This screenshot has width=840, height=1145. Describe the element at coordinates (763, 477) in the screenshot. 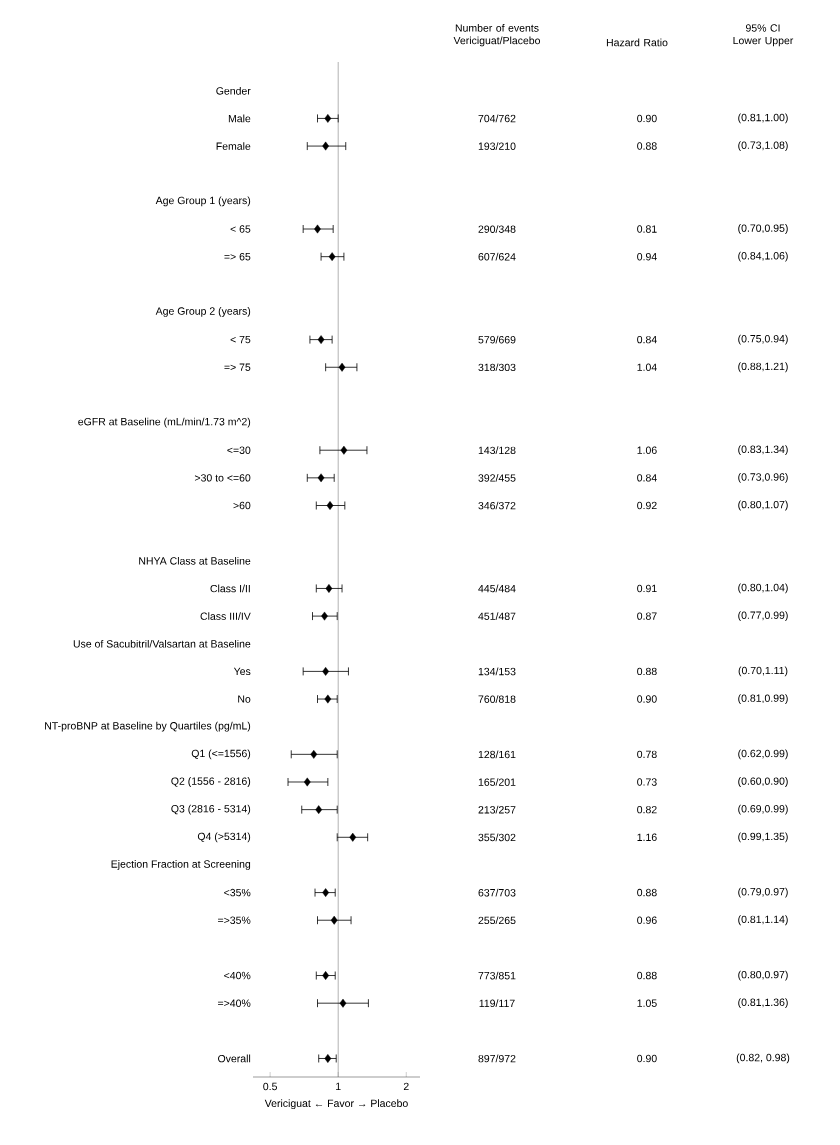

I see `text: (0.73,0.96)` at that location.